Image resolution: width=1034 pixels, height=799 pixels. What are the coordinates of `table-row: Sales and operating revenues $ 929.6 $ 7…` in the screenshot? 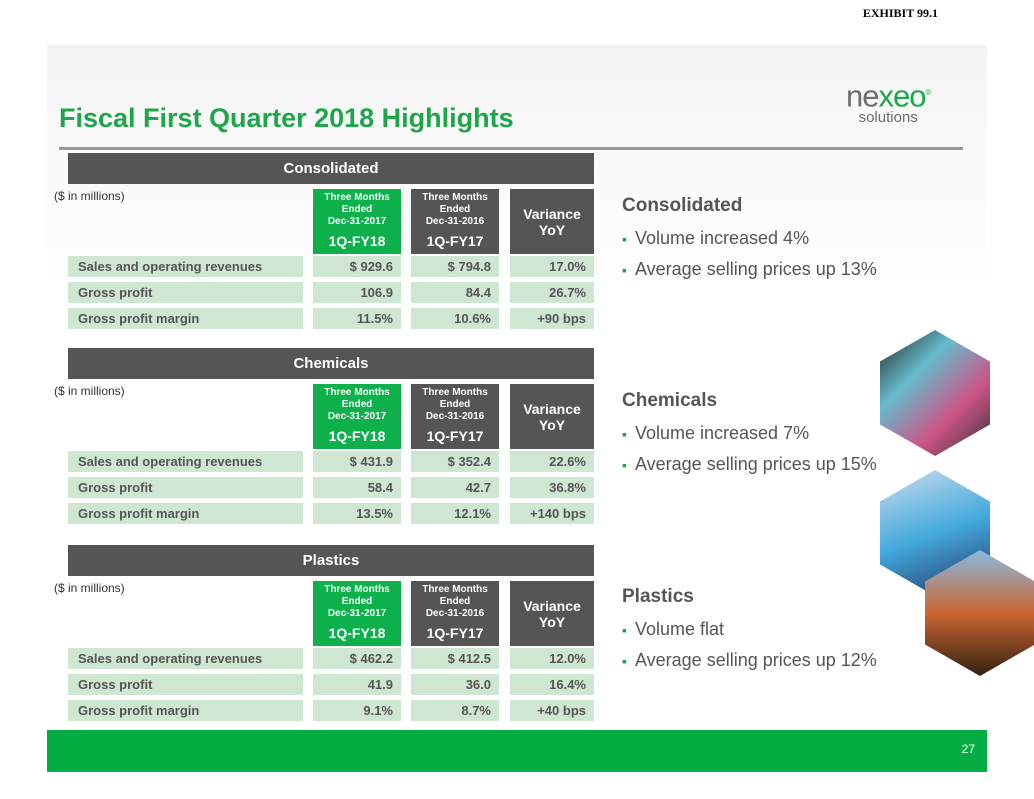 It's located at (331, 266).